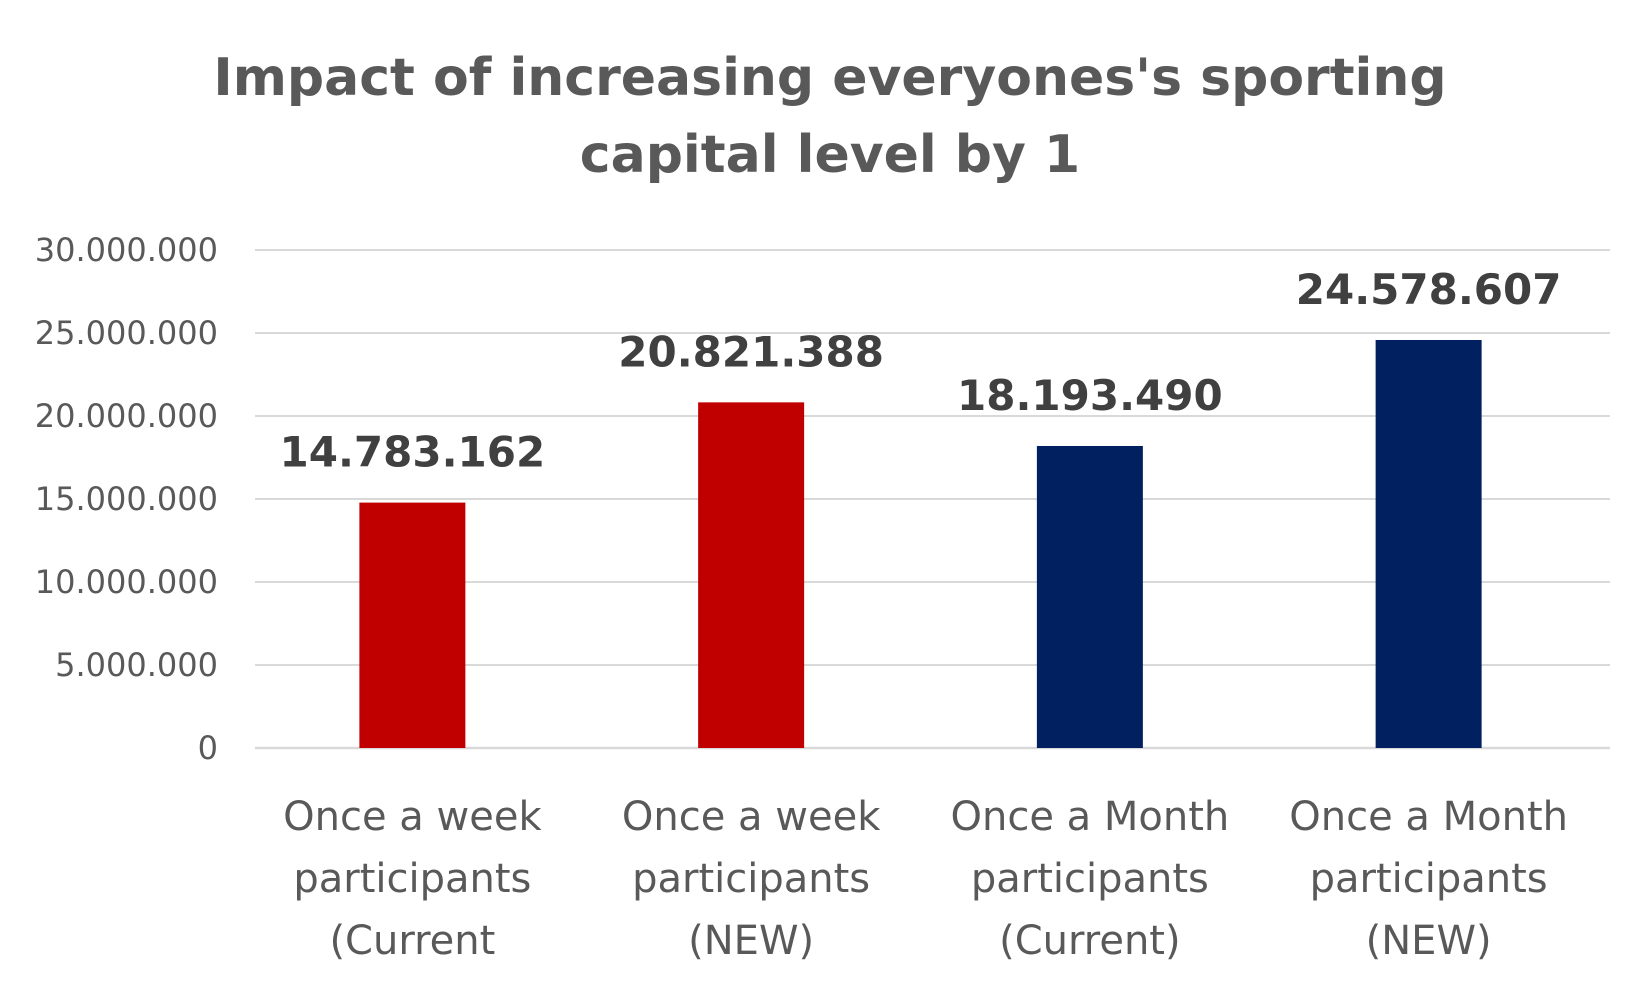 The height and width of the screenshot is (990, 1650). What do you see at coordinates (830, 155) in the screenshot?
I see `chart-title-line: capital level by 1` at bounding box center [830, 155].